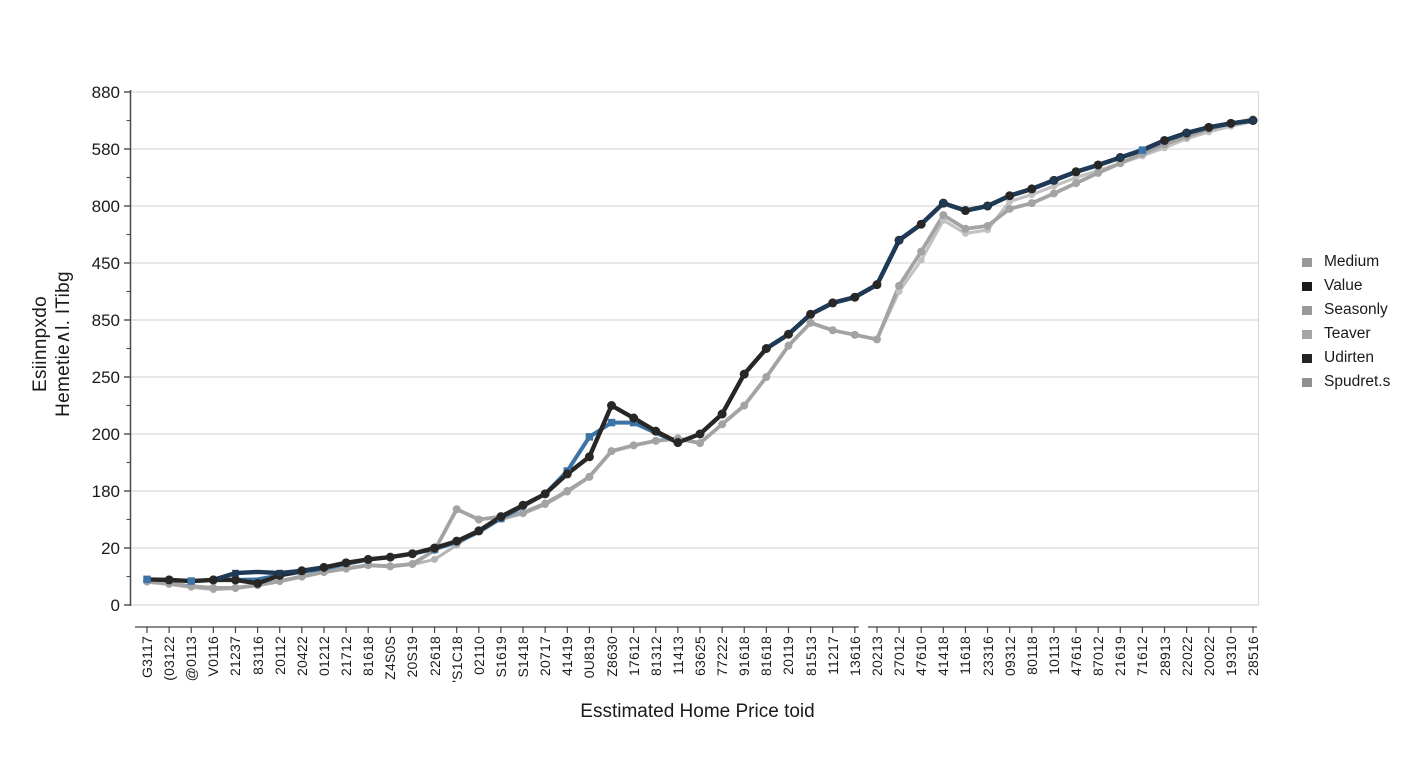  I want to click on legend-item-teaver: Teaver, so click(1346, 334).